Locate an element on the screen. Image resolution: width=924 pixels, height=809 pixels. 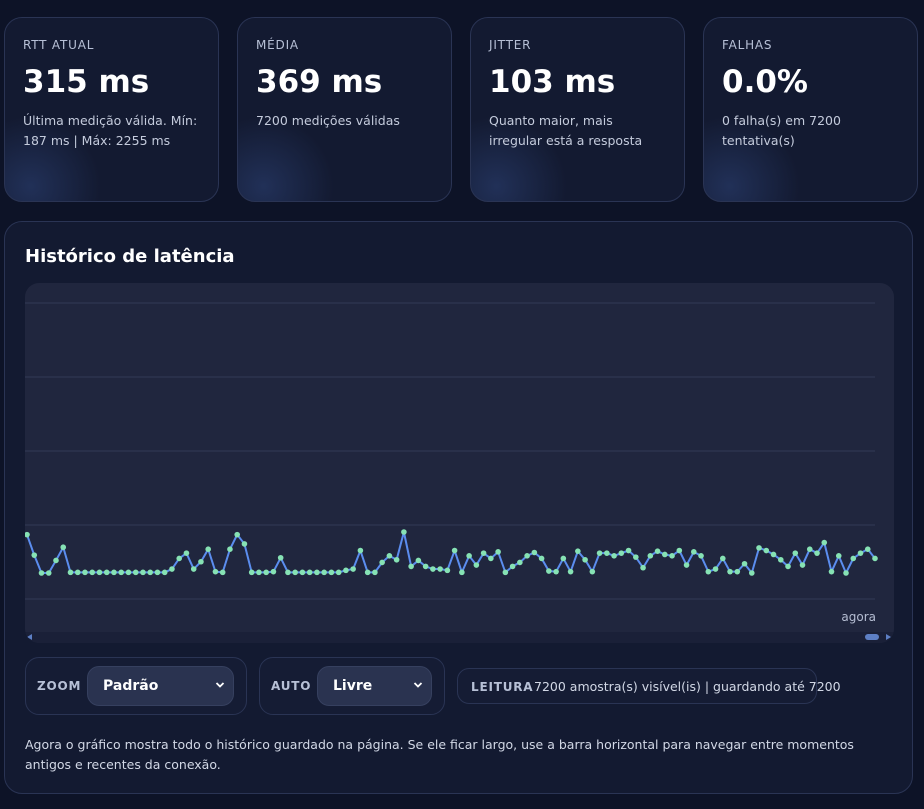
stat-label: JITTER is located at coordinates (510, 45).